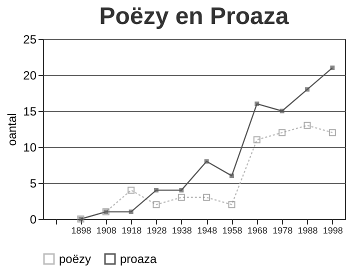  What do you see at coordinates (30, 39) in the screenshot?
I see `y-tick-label: 25` at bounding box center [30, 39].